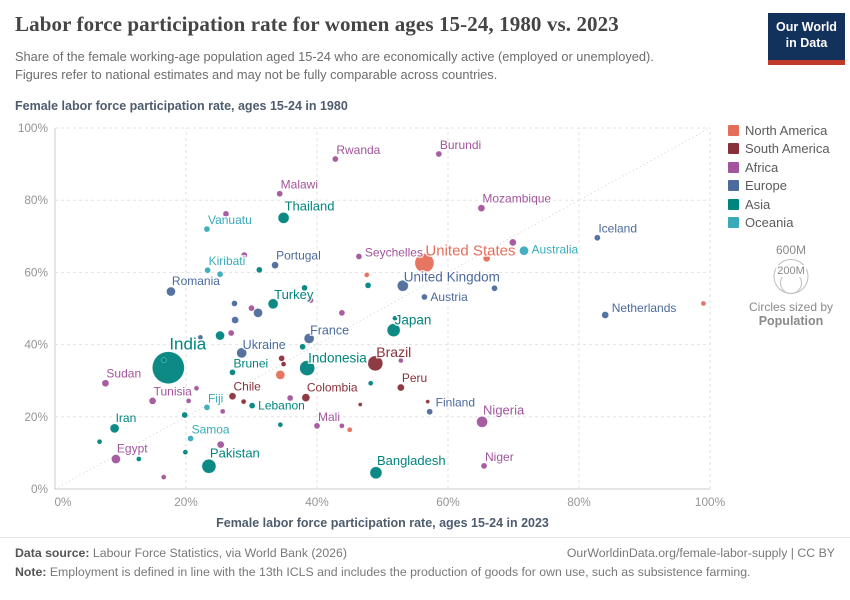  What do you see at coordinates (299, 255) in the screenshot?
I see `country-label: Portugal` at bounding box center [299, 255].